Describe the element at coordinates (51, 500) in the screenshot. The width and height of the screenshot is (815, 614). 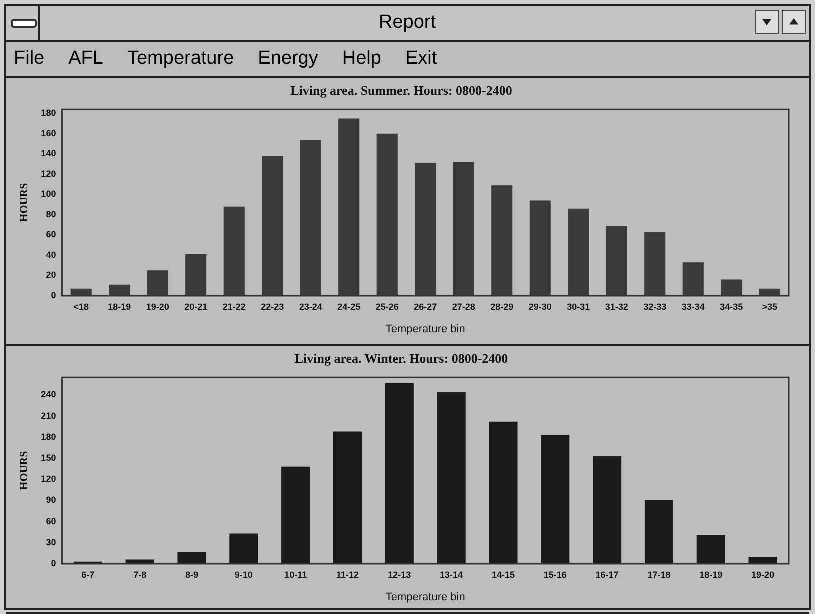
I see `y-tick-label: 90` at that location.